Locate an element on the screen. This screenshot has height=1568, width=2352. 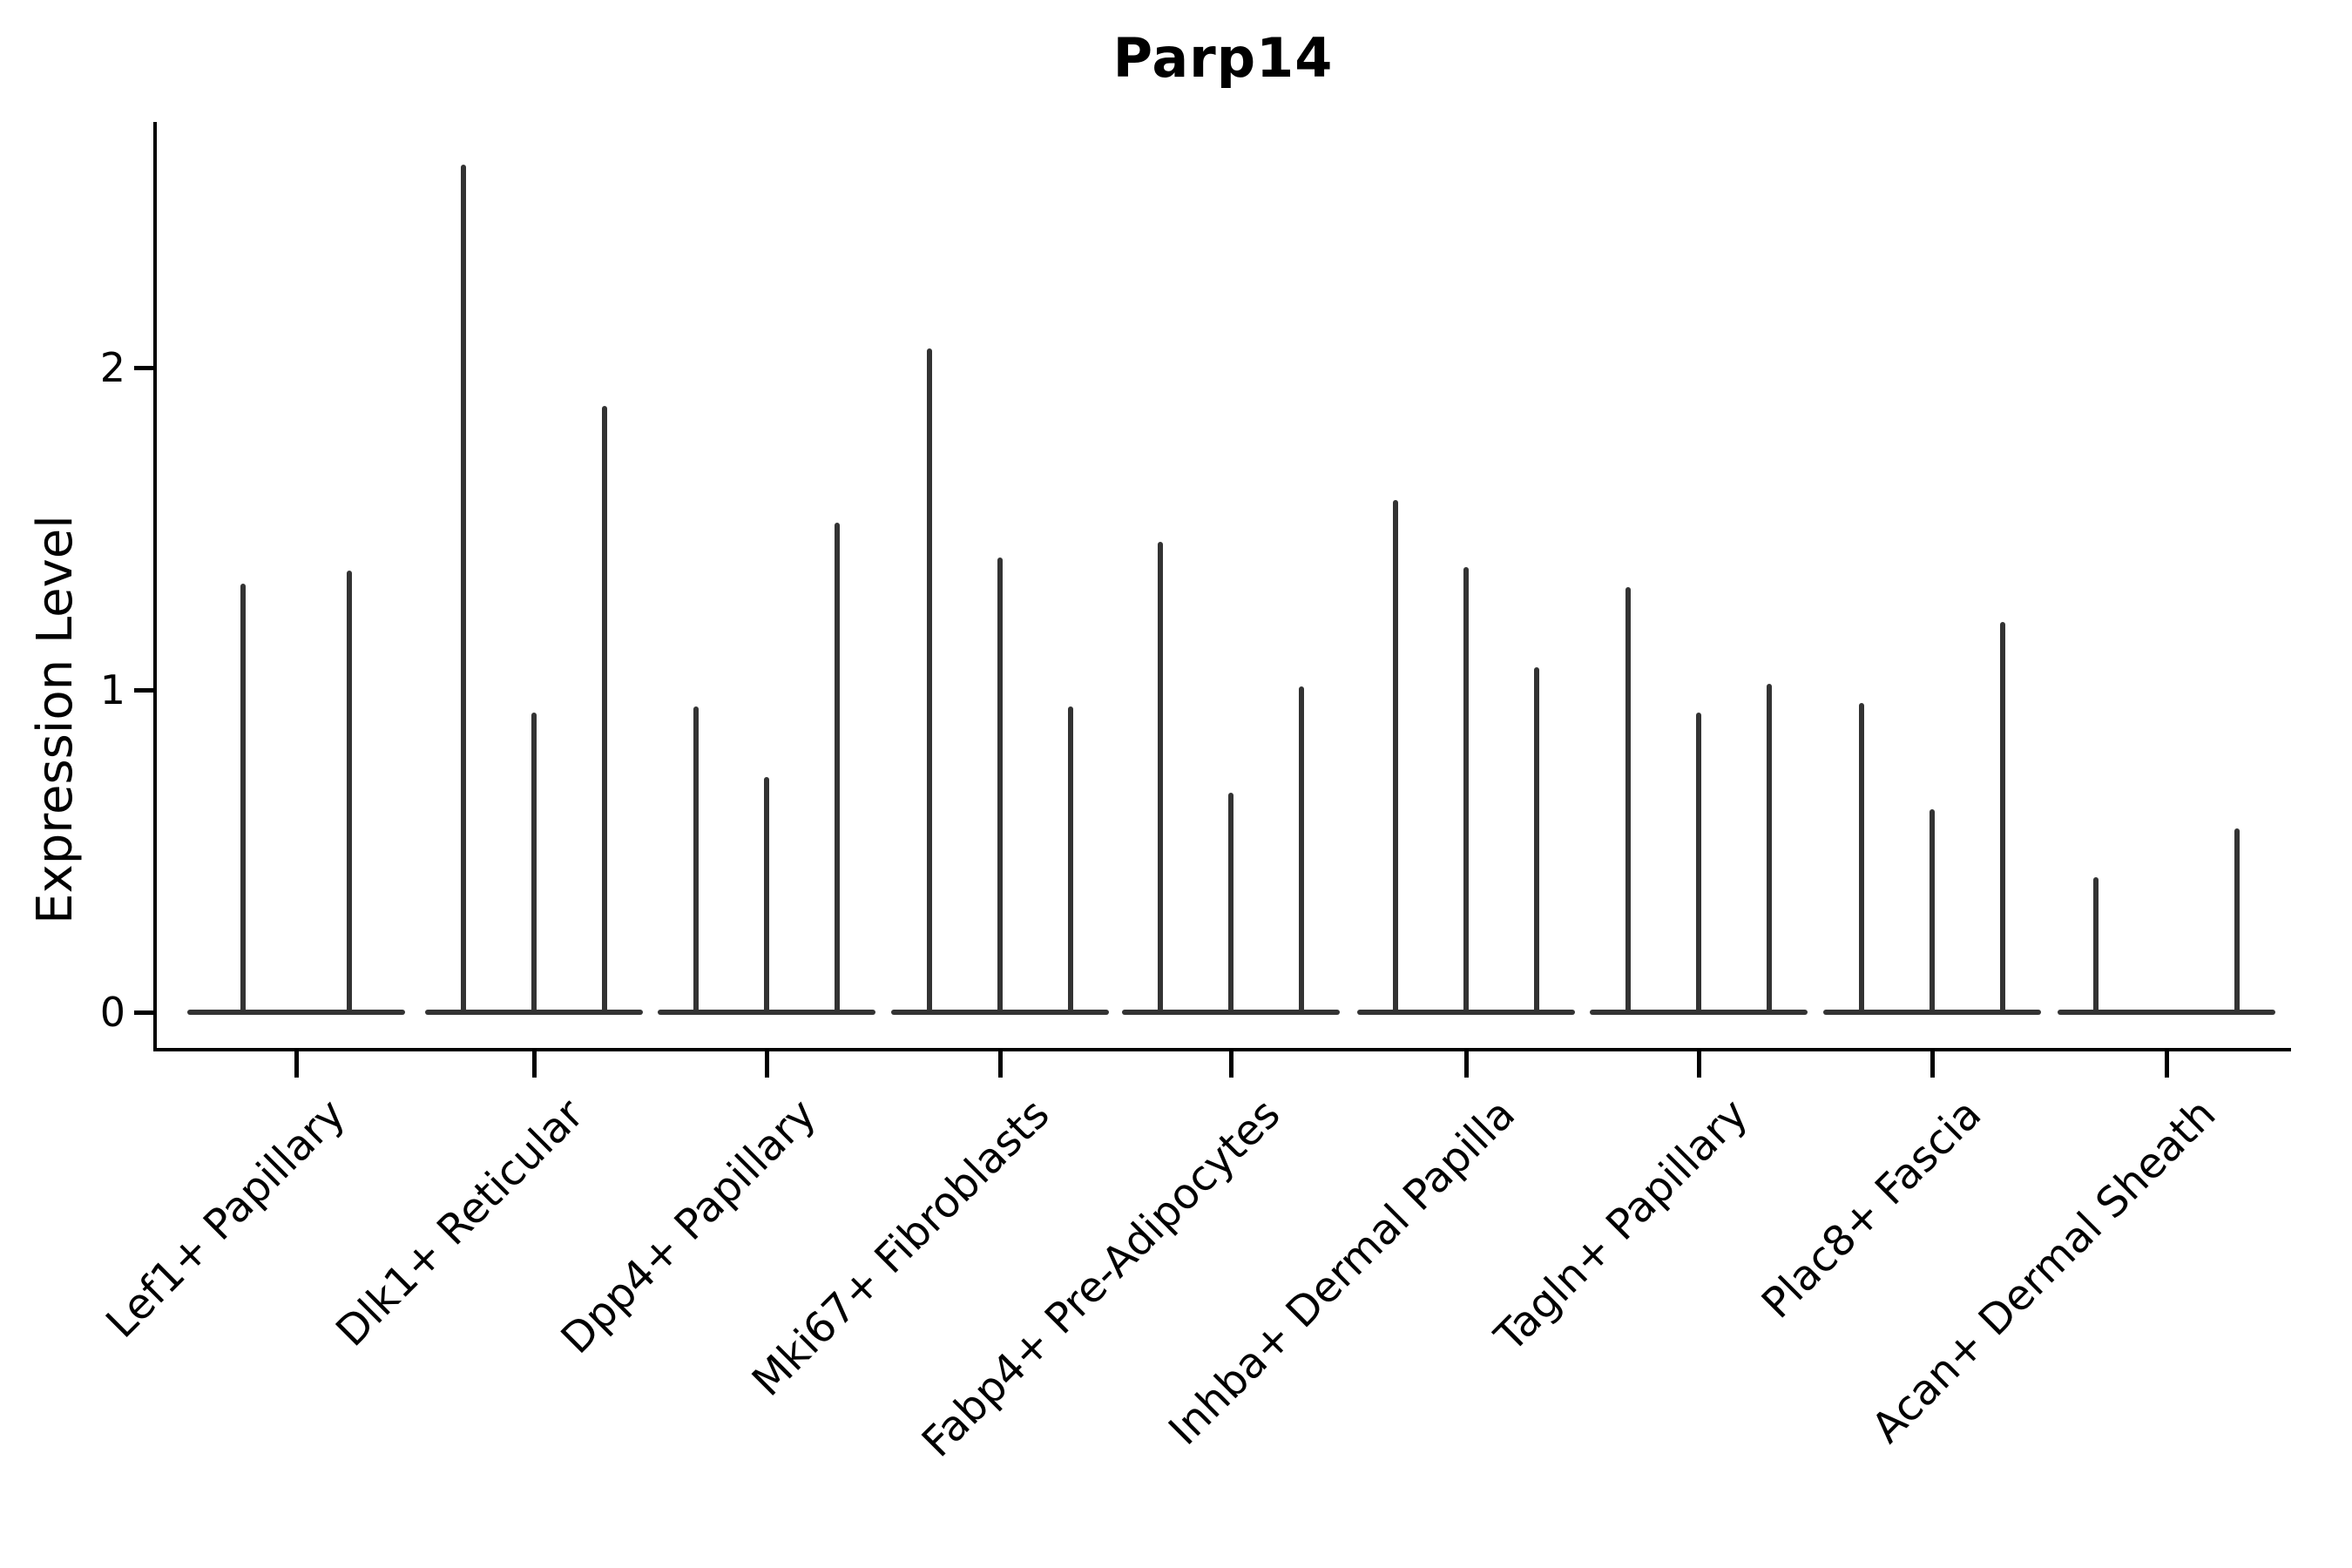
x-tick-label: Lef1+ Papillary is located at coordinates (226, 1218).